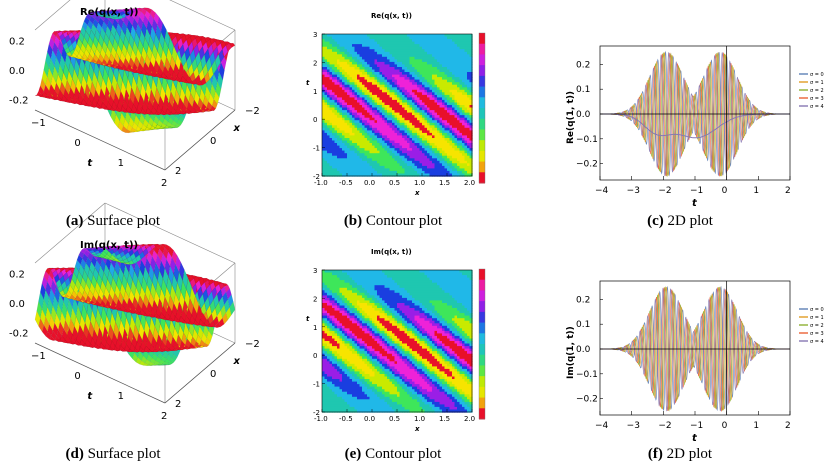 This screenshot has width=837, height=472. Describe the element at coordinates (109, 12) in the screenshot. I see `surface-title: Re(q(x, t))` at that location.